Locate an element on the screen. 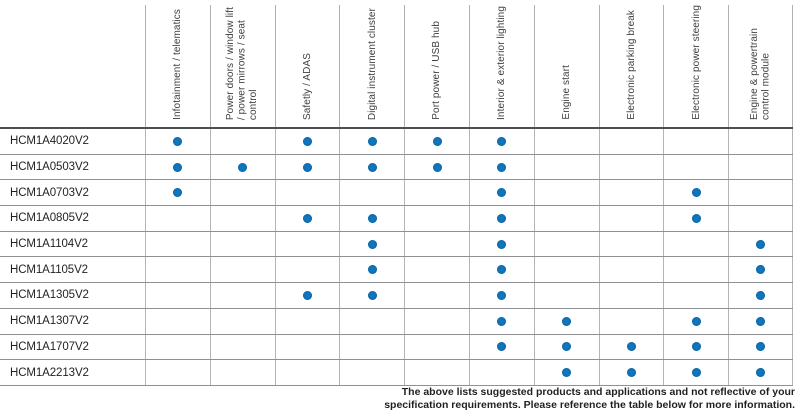 Image resolution: width=799 pixels, height=414 pixels. table-row: HCM1A0703V2 is located at coordinates (396, 193).